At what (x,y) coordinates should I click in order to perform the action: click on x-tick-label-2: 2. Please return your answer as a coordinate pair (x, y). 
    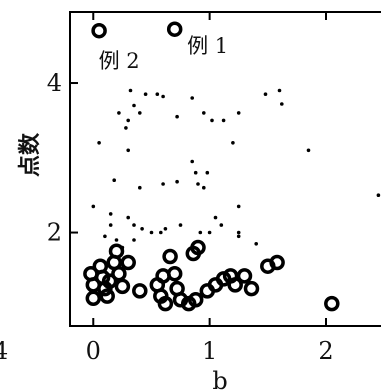
    Looking at the image, I should click on (325, 351).